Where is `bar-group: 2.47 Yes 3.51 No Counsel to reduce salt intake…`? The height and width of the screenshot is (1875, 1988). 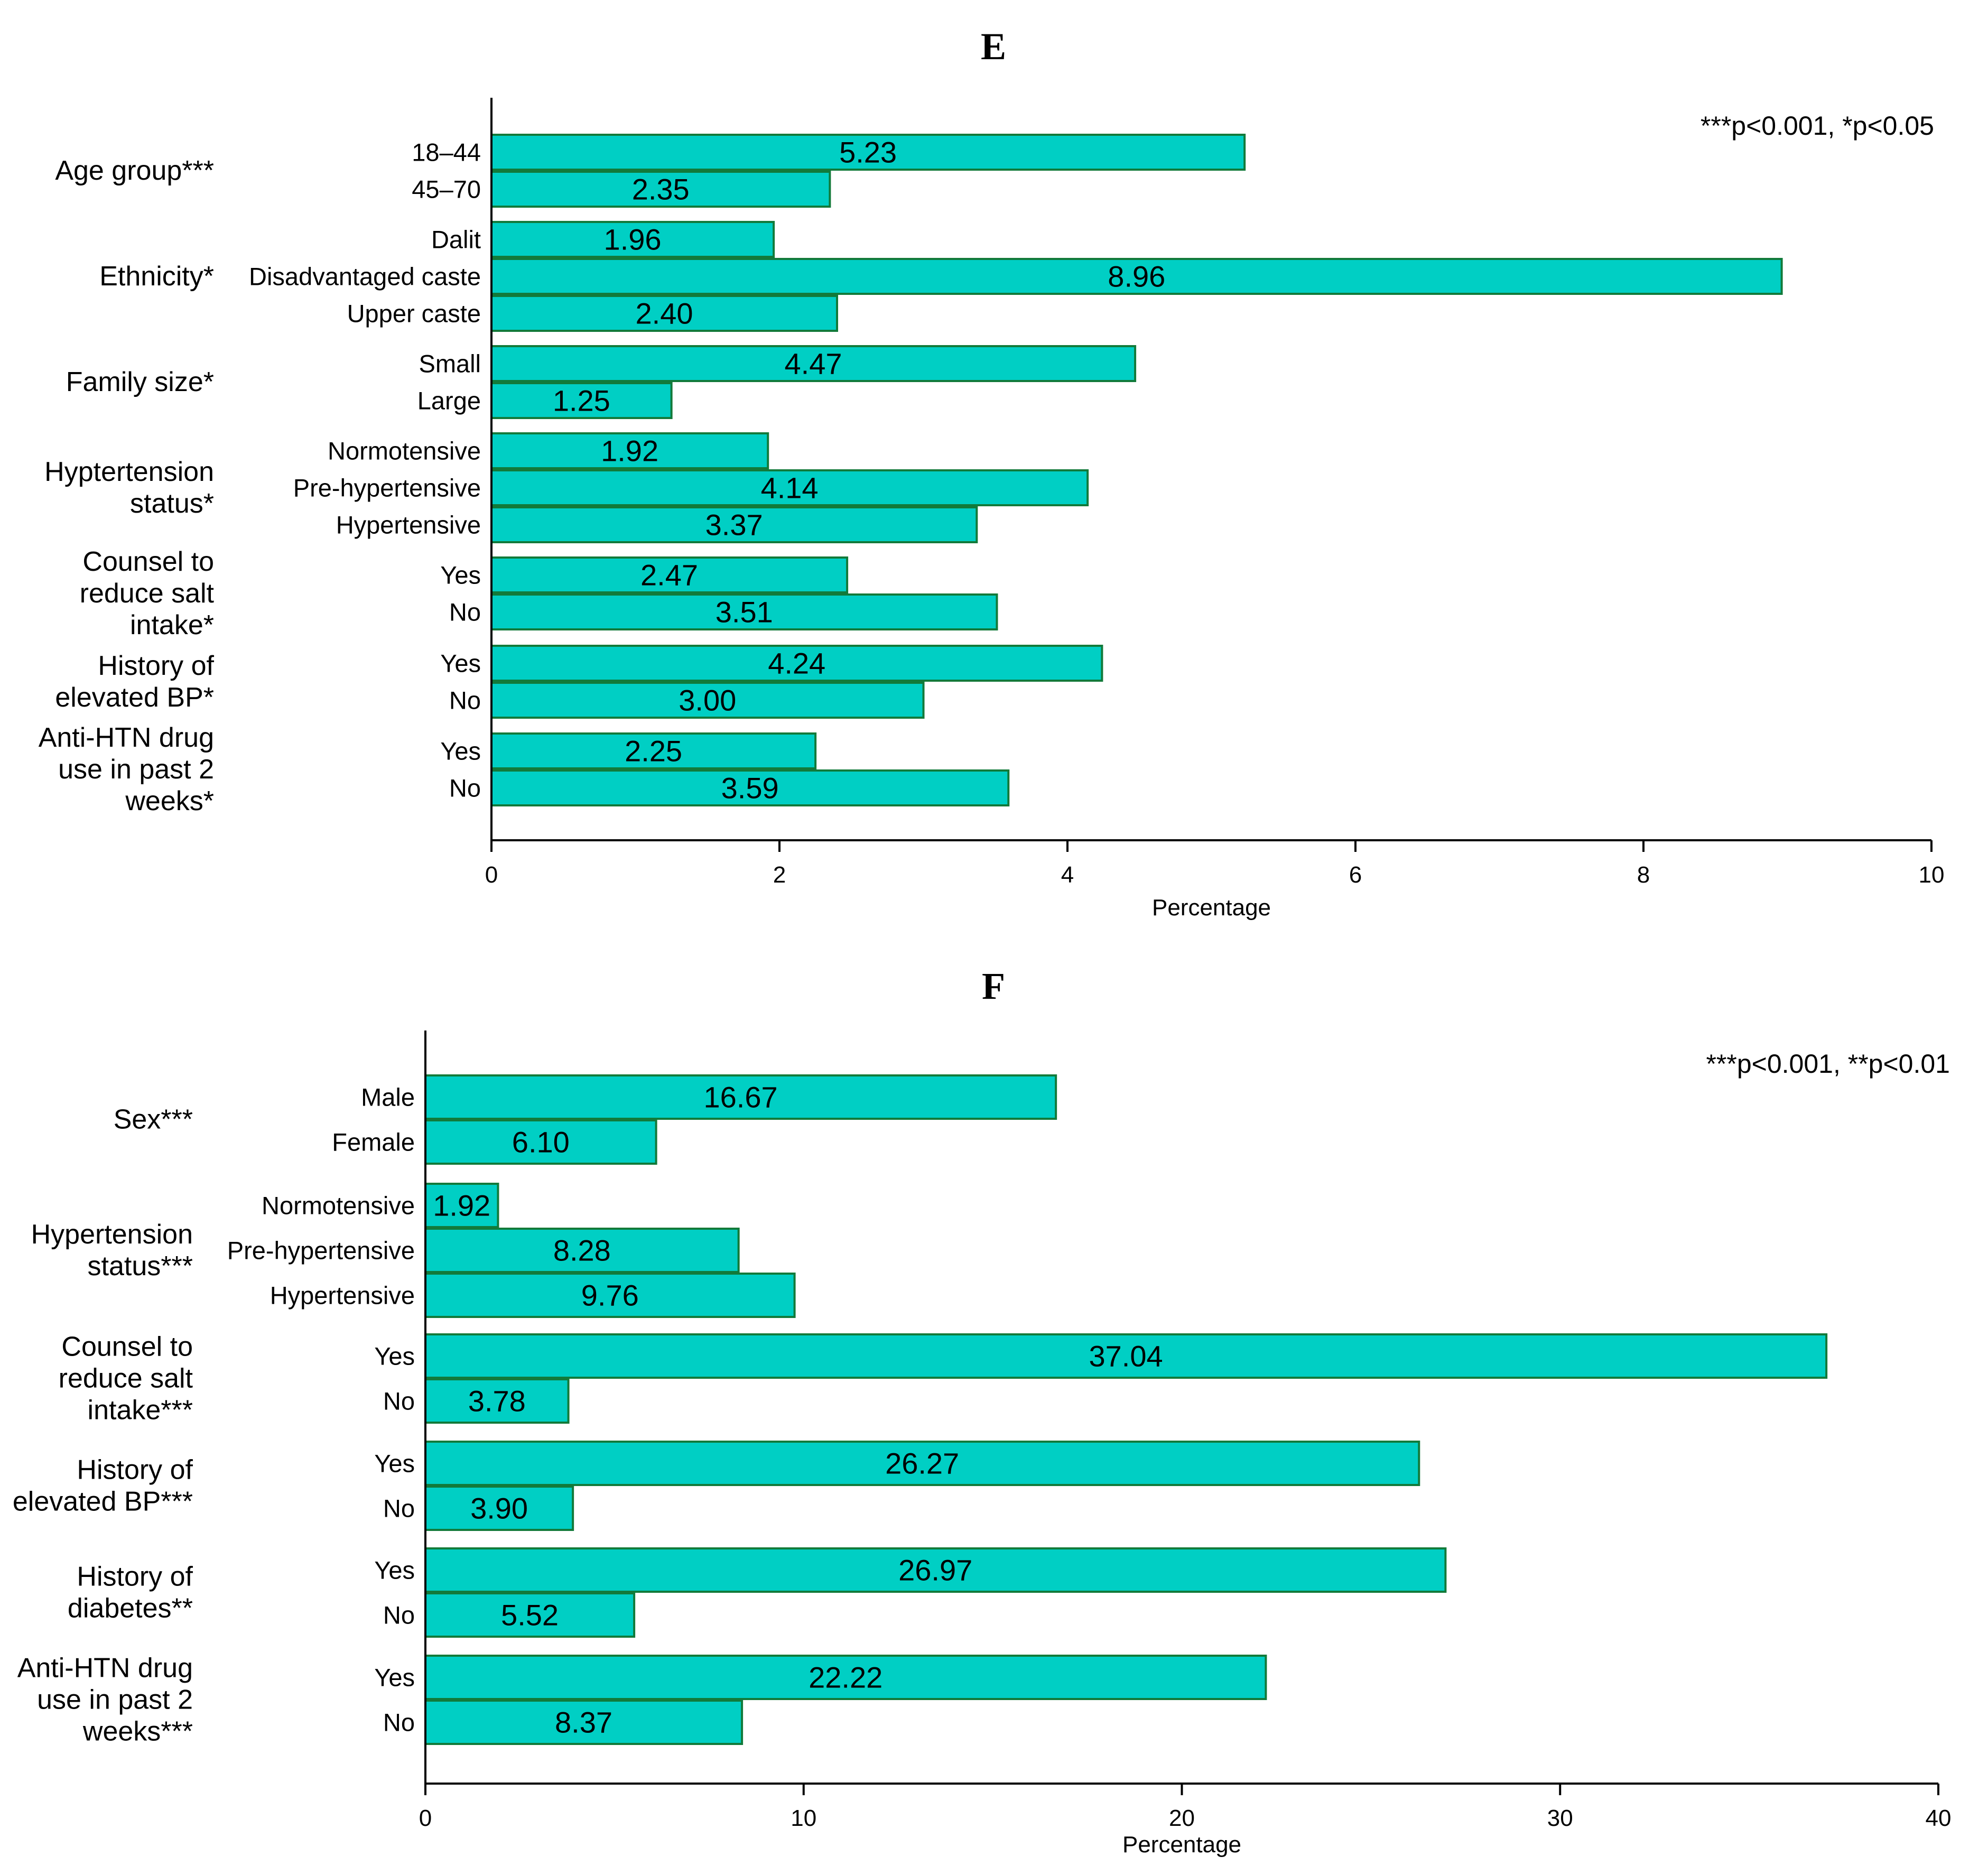
bar-group: 2.47 Yes 3.51 No Counsel to reduce salt intake… is located at coordinates (539, 593).